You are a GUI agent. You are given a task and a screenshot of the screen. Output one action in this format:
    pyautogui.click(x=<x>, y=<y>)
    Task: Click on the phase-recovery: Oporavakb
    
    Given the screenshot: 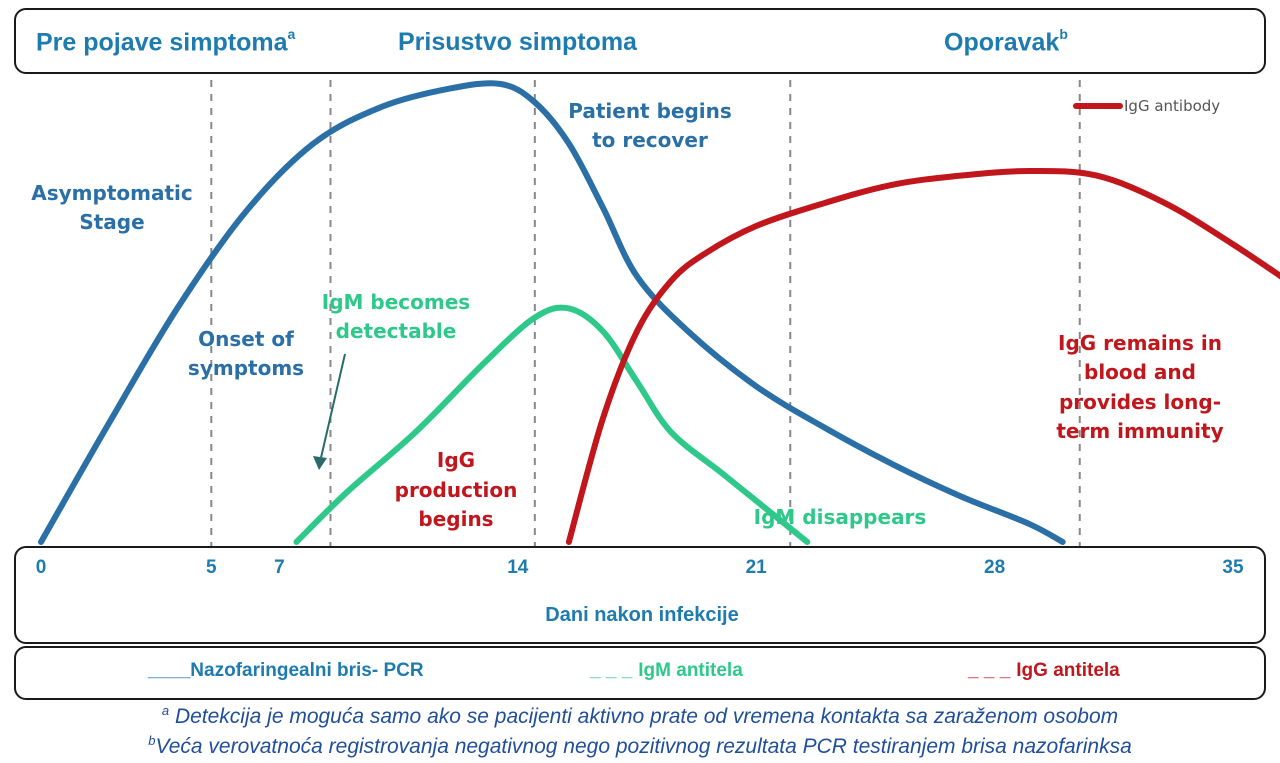 What is the action you would take?
    pyautogui.click(x=1006, y=41)
    